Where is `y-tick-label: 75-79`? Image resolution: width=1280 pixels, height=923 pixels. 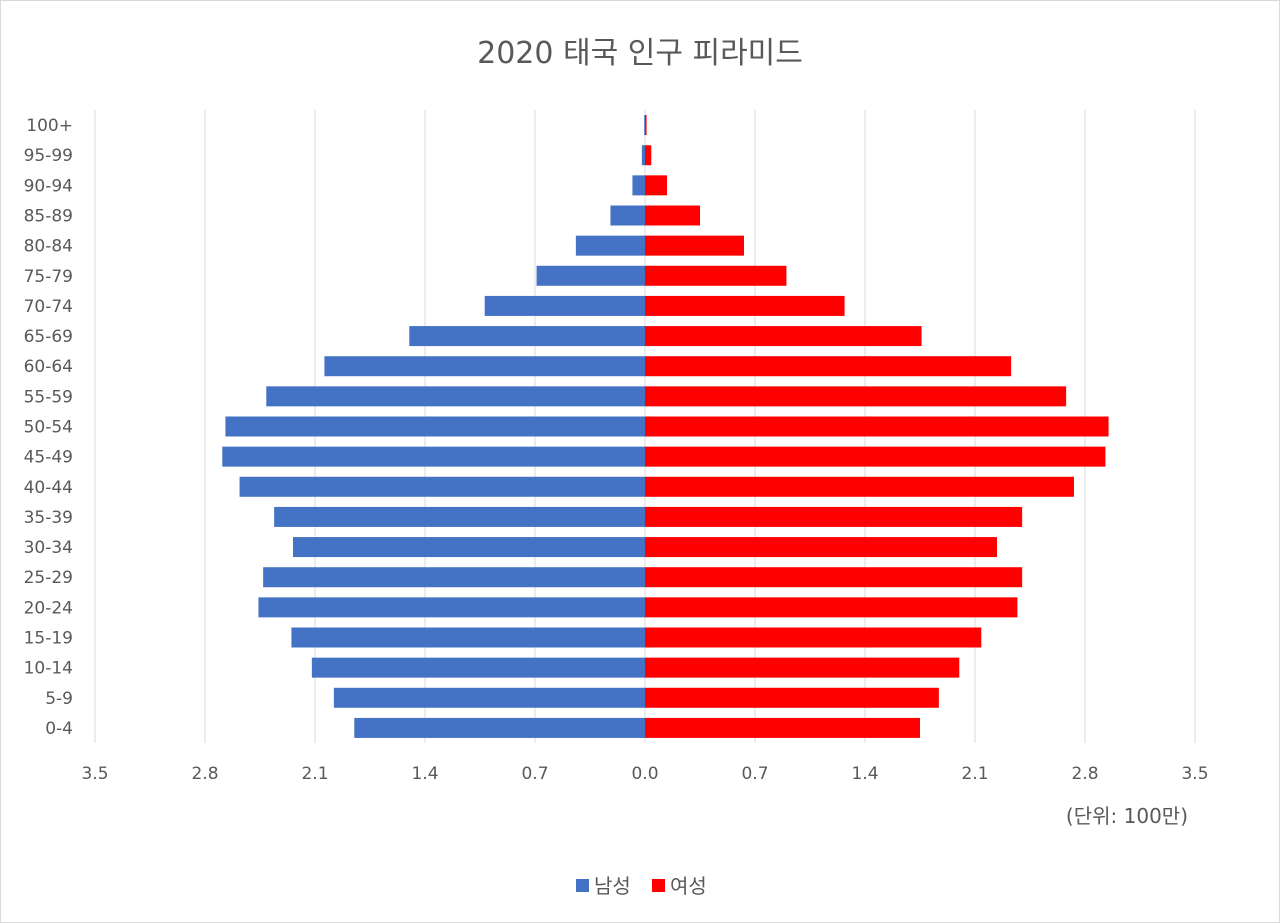
y-tick-label: 75-79 is located at coordinates (48, 277).